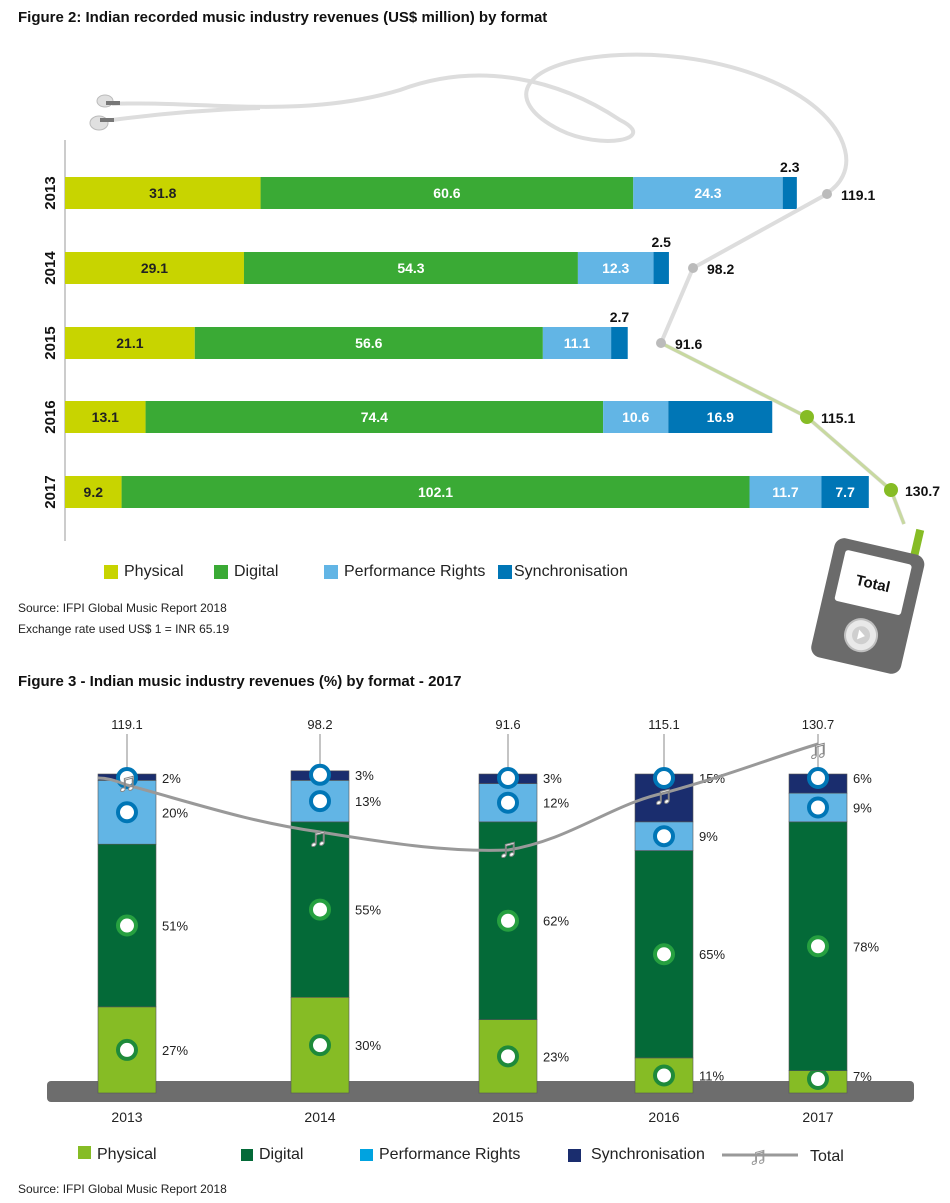 This screenshot has height=1203, width=950. Describe the element at coordinates (111, 572) in the screenshot. I see `legend-swatch-physical` at that location.